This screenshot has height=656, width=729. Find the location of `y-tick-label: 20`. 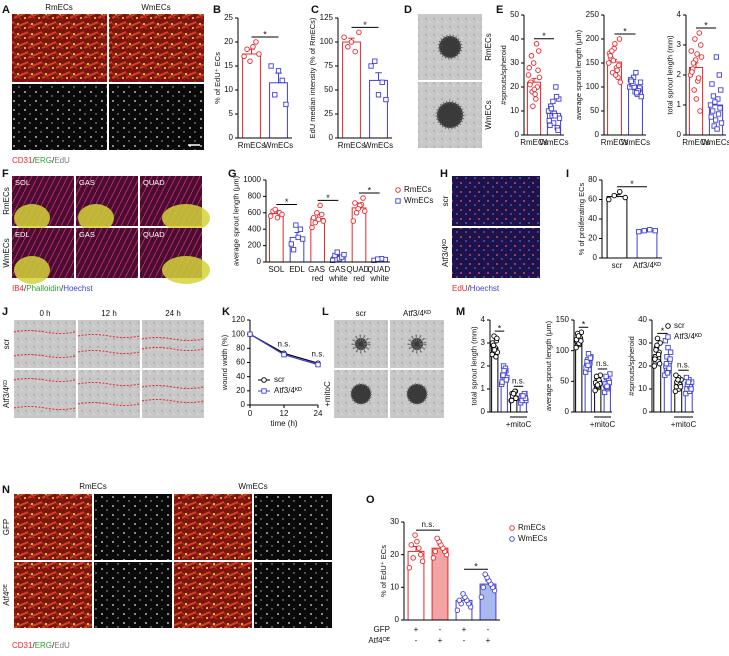

y-tick-label: 20 is located at coordinates (642, 365).